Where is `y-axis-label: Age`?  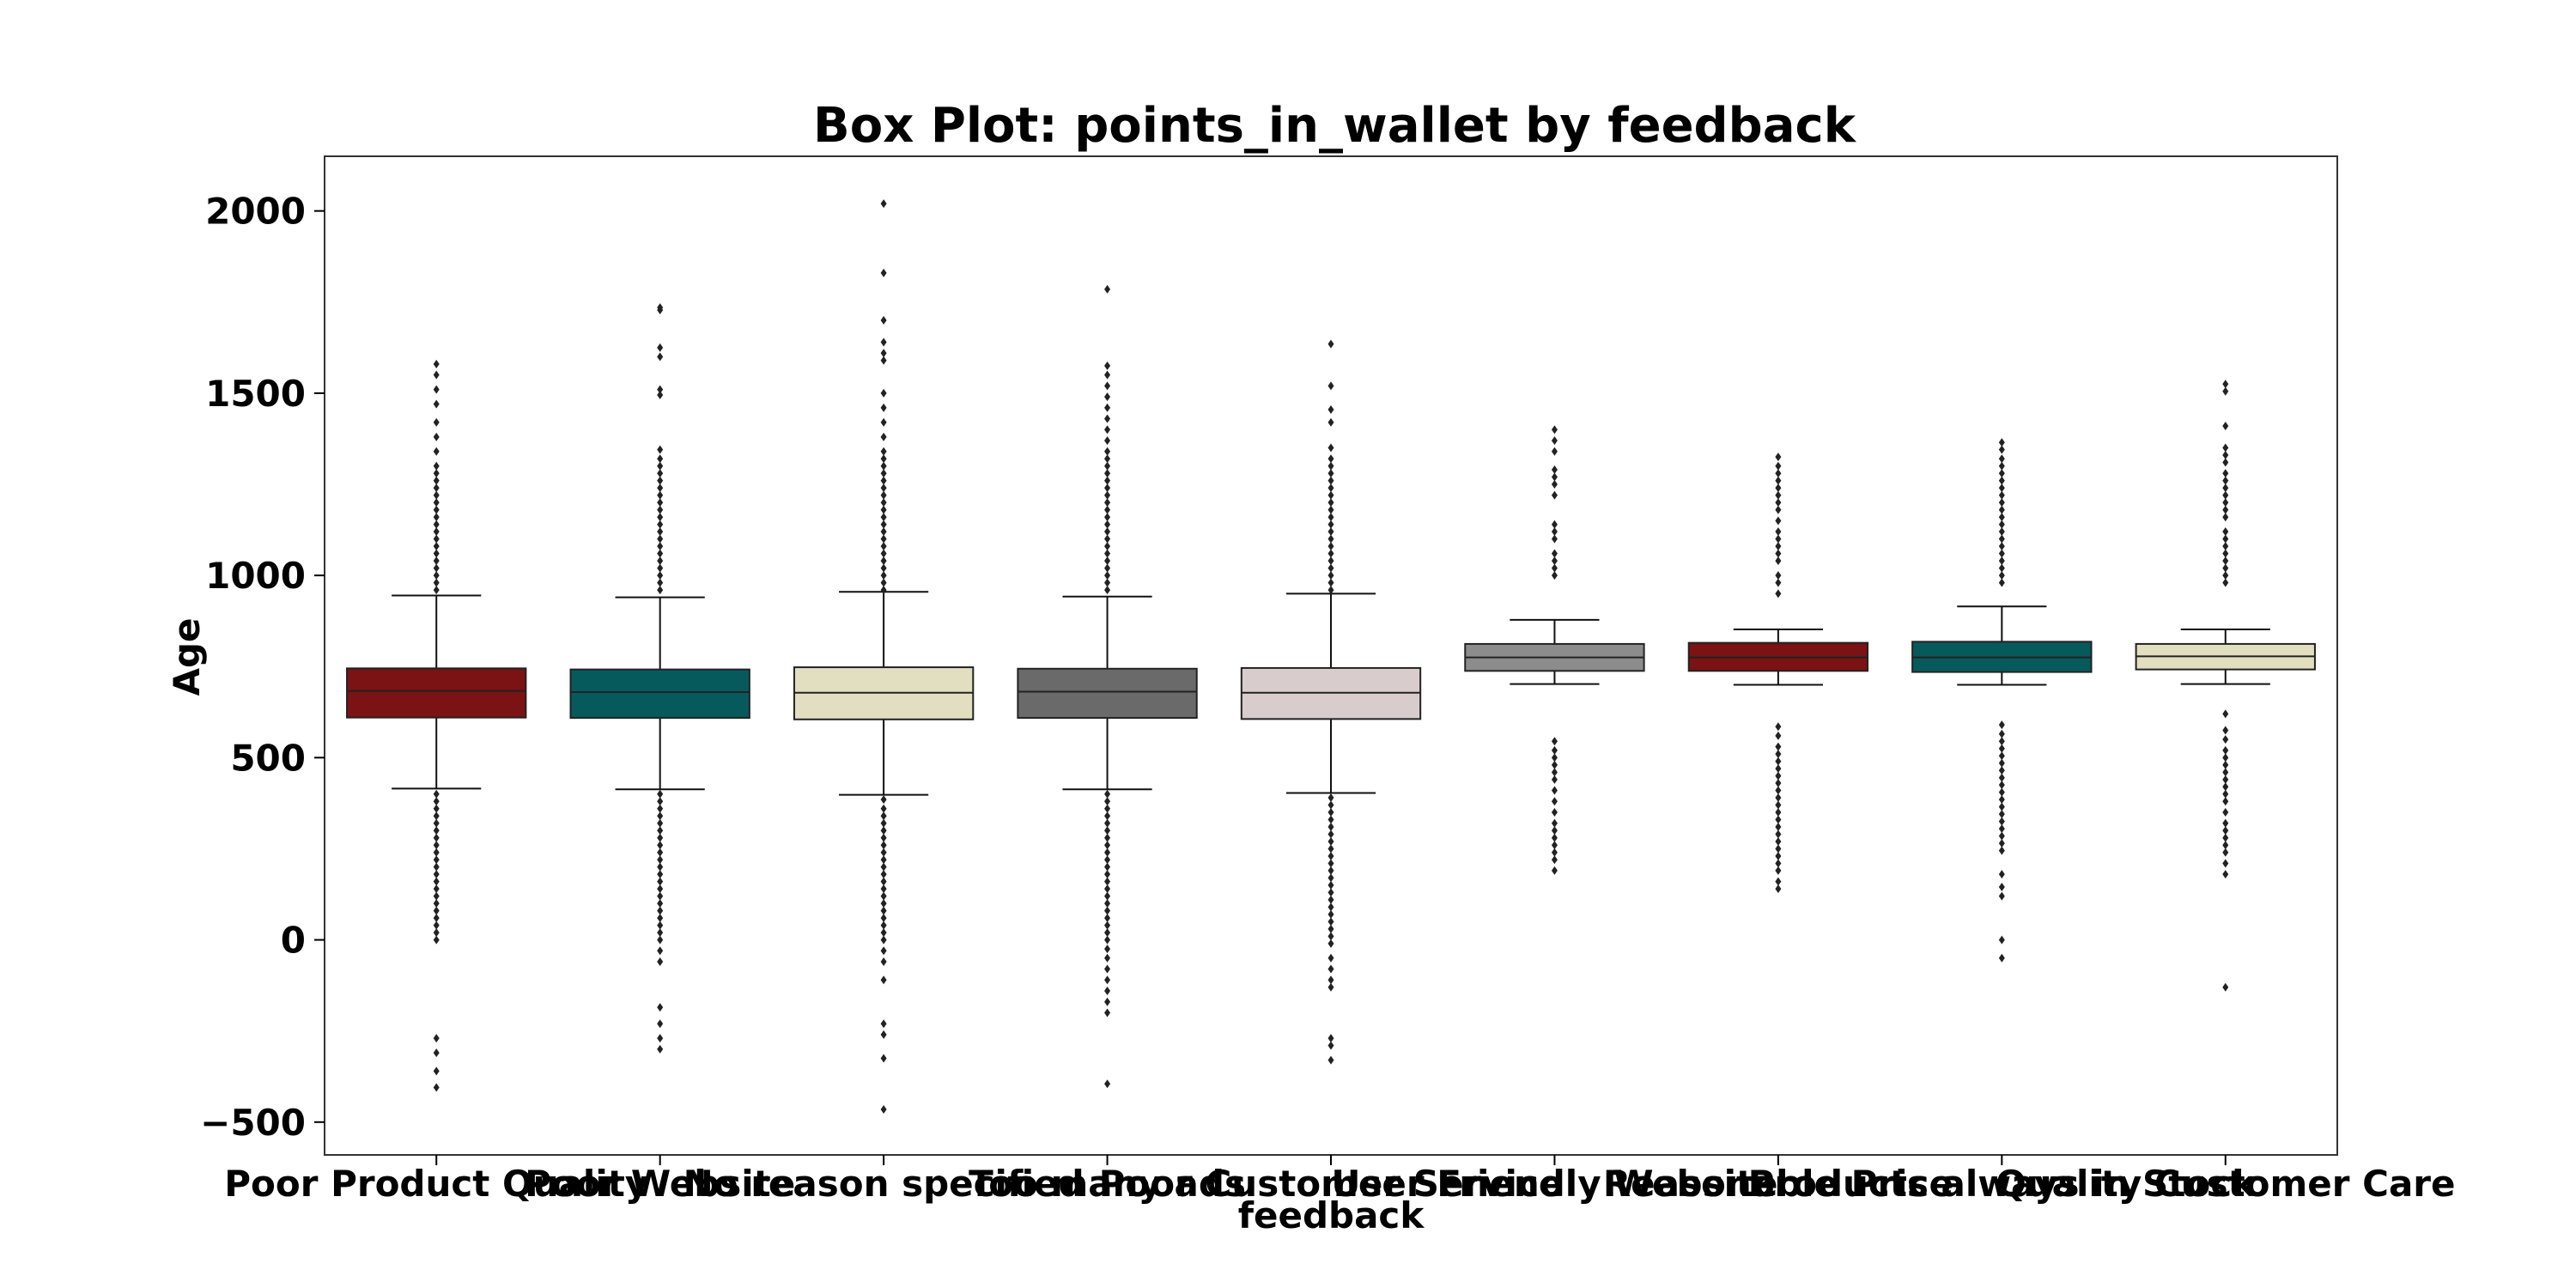
y-axis-label: Age is located at coordinates (187, 656).